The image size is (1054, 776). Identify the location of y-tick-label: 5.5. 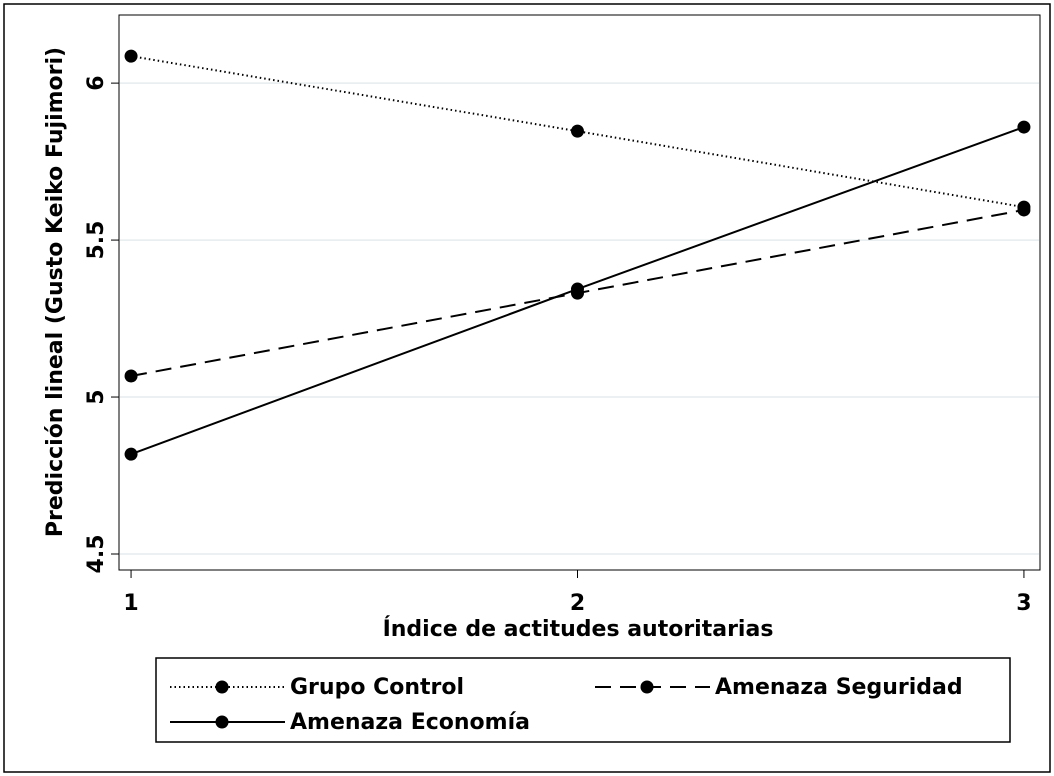
(96, 240).